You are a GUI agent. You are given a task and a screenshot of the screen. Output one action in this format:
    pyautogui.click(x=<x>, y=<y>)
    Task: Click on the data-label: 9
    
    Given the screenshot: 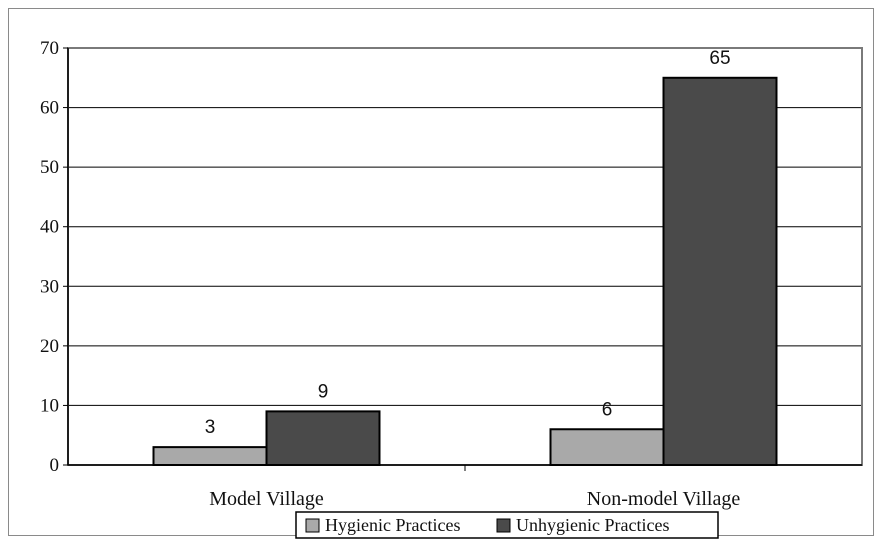 What is the action you would take?
    pyautogui.click(x=323, y=391)
    